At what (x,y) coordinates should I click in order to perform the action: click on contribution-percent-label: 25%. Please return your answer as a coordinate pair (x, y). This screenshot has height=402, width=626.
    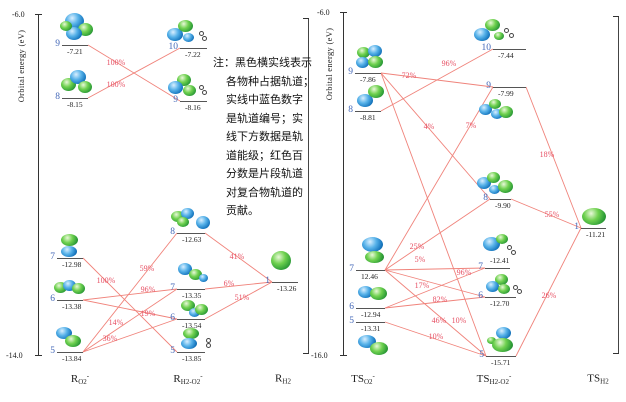
    Looking at the image, I should click on (417, 246).